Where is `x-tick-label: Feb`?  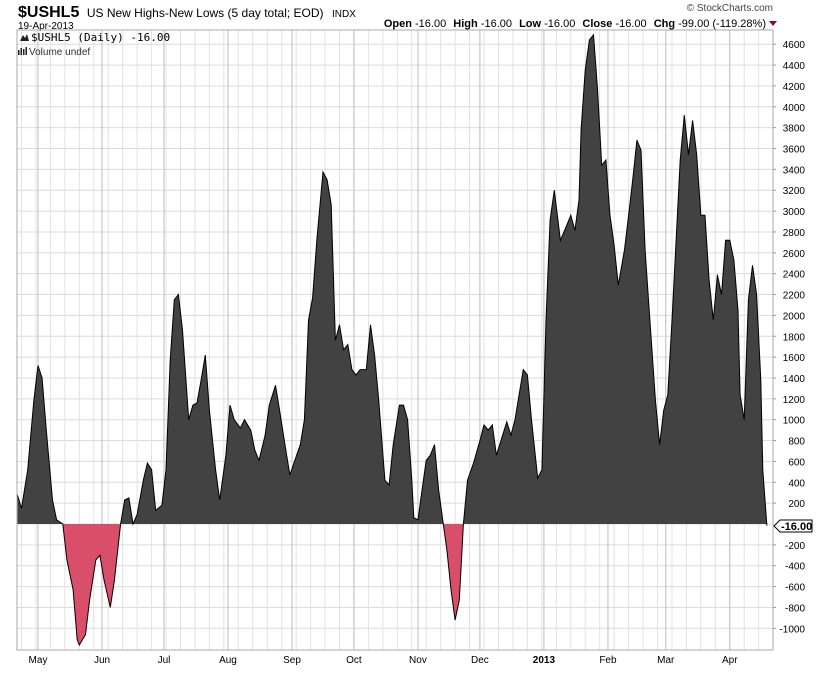
x-tick-label: Feb is located at coordinates (608, 660).